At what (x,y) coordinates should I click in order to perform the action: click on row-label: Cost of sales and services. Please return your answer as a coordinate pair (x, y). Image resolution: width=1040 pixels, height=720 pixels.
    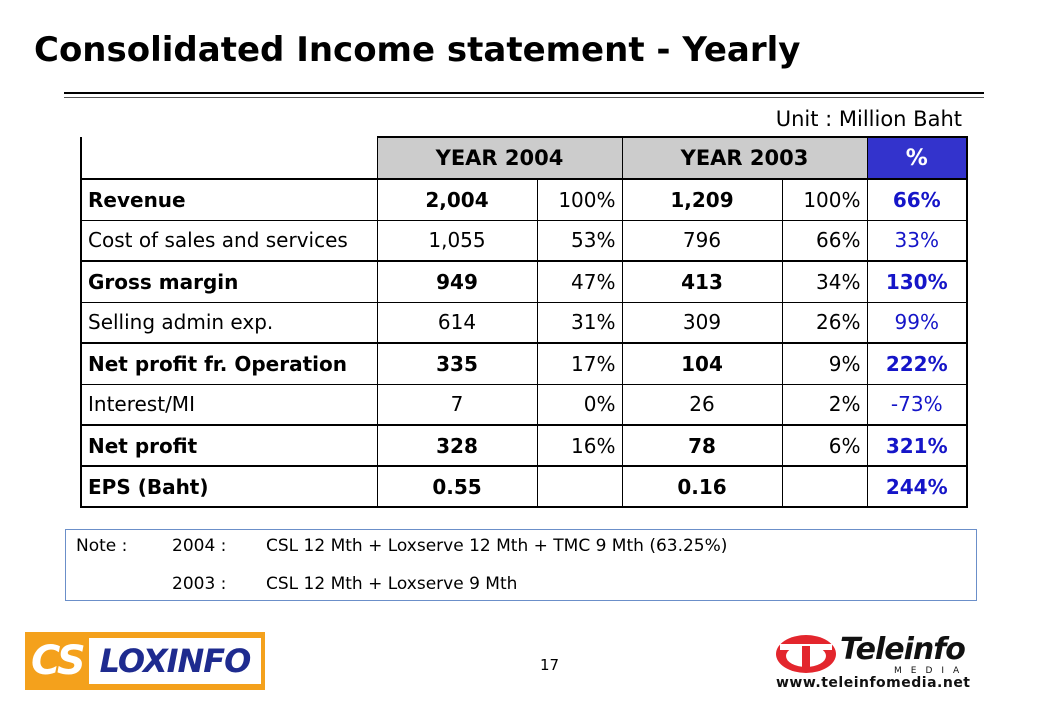
    Looking at the image, I should click on (229, 240).